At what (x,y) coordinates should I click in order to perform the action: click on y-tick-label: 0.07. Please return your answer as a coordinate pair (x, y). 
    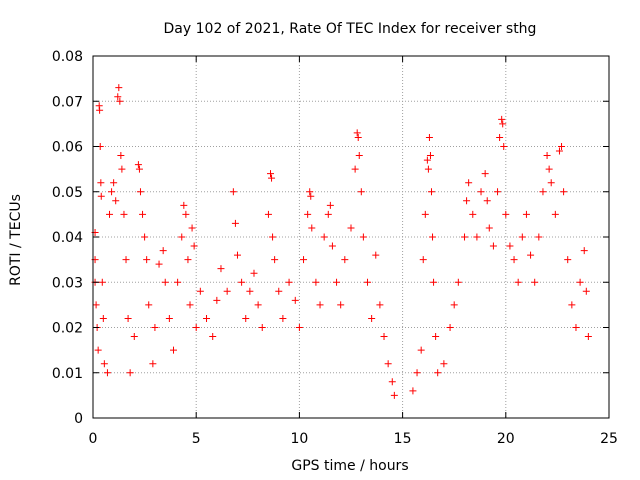
    Looking at the image, I should click on (67, 102).